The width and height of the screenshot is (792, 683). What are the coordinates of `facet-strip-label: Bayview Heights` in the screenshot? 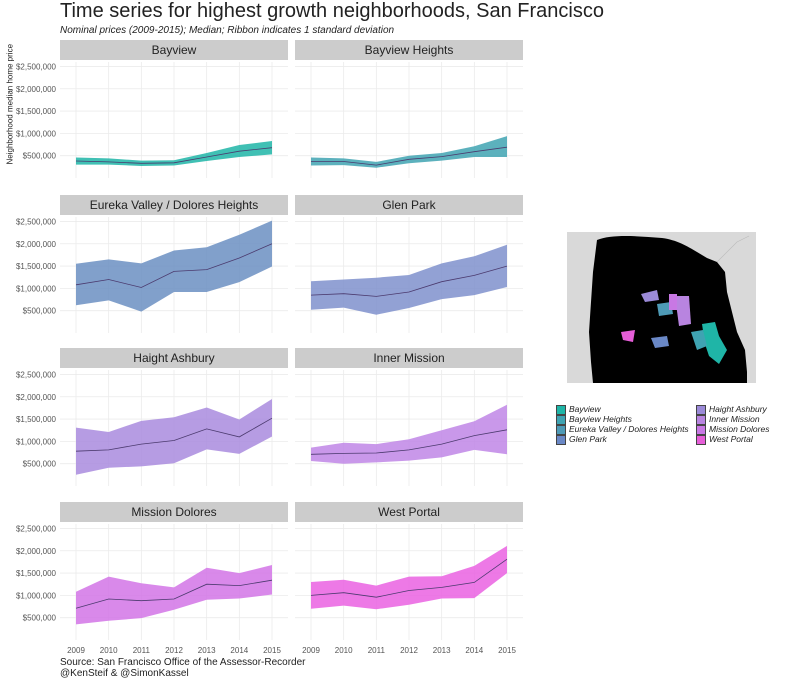 It's located at (409, 50).